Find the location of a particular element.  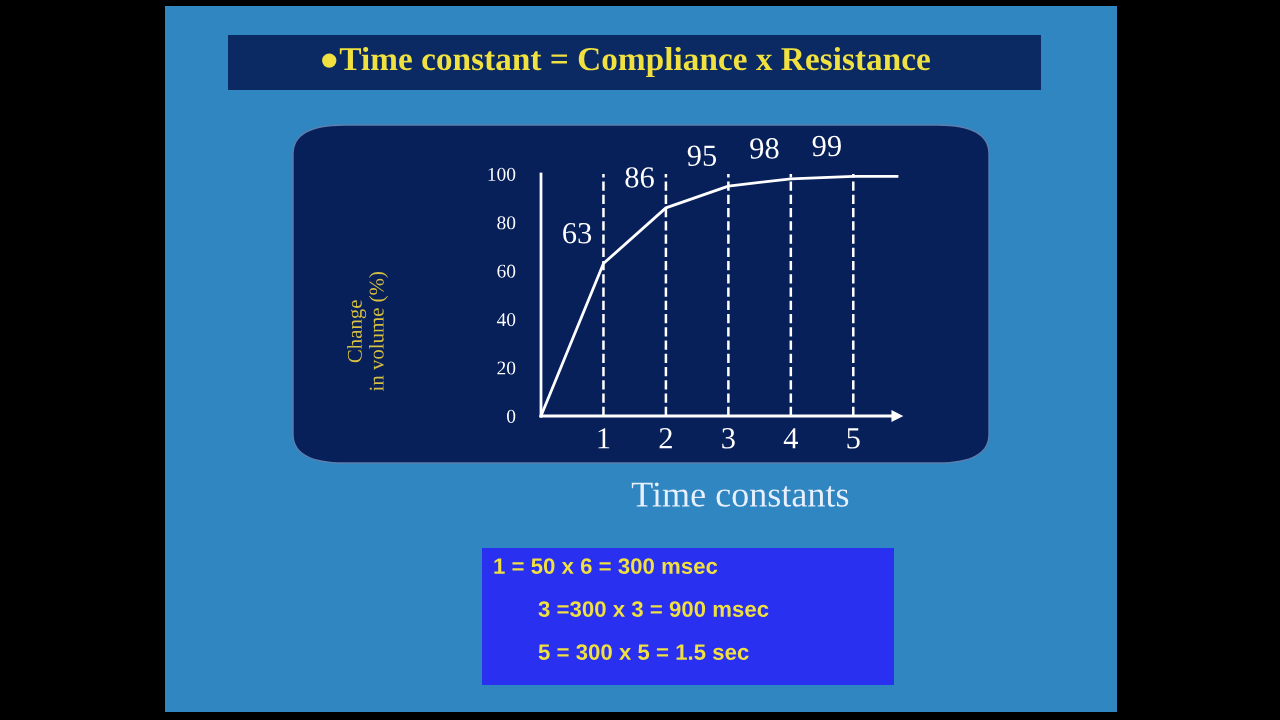

data-label: 95 is located at coordinates (702, 155).